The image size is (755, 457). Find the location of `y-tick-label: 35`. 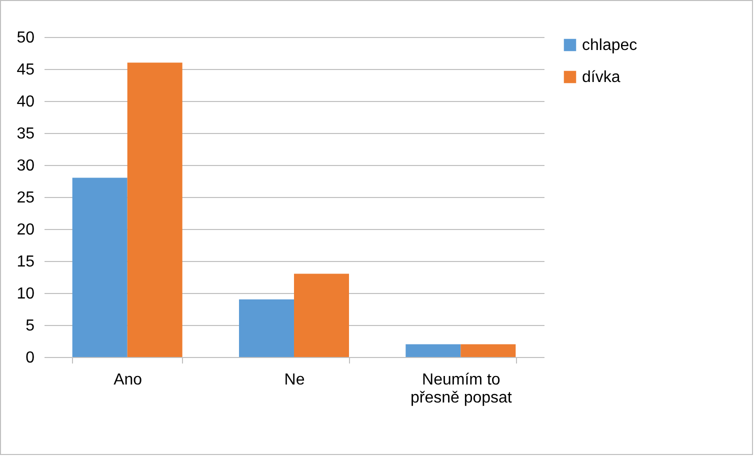

y-tick-label: 35 is located at coordinates (25, 134).